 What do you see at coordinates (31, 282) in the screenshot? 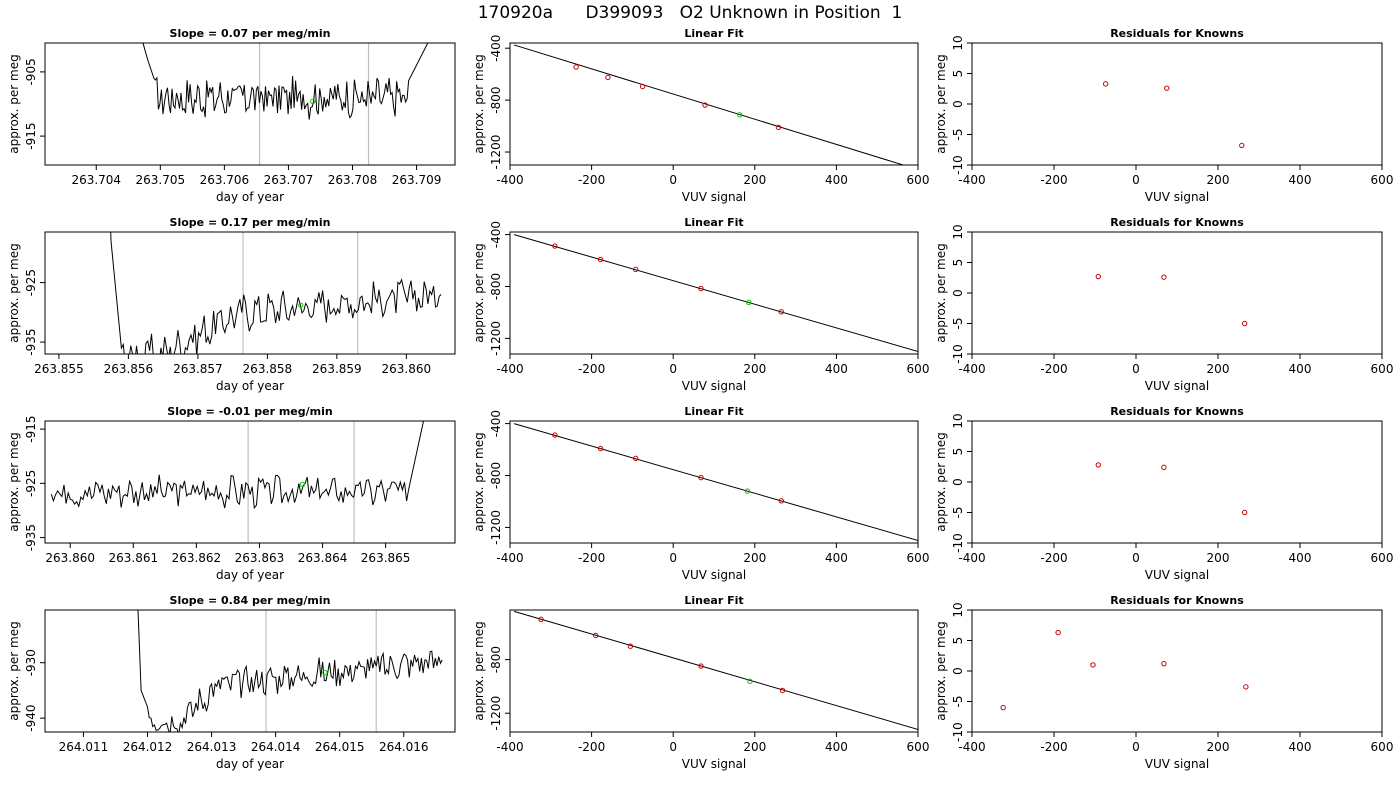
I see `y-tick-label: -925` at bounding box center [31, 282].